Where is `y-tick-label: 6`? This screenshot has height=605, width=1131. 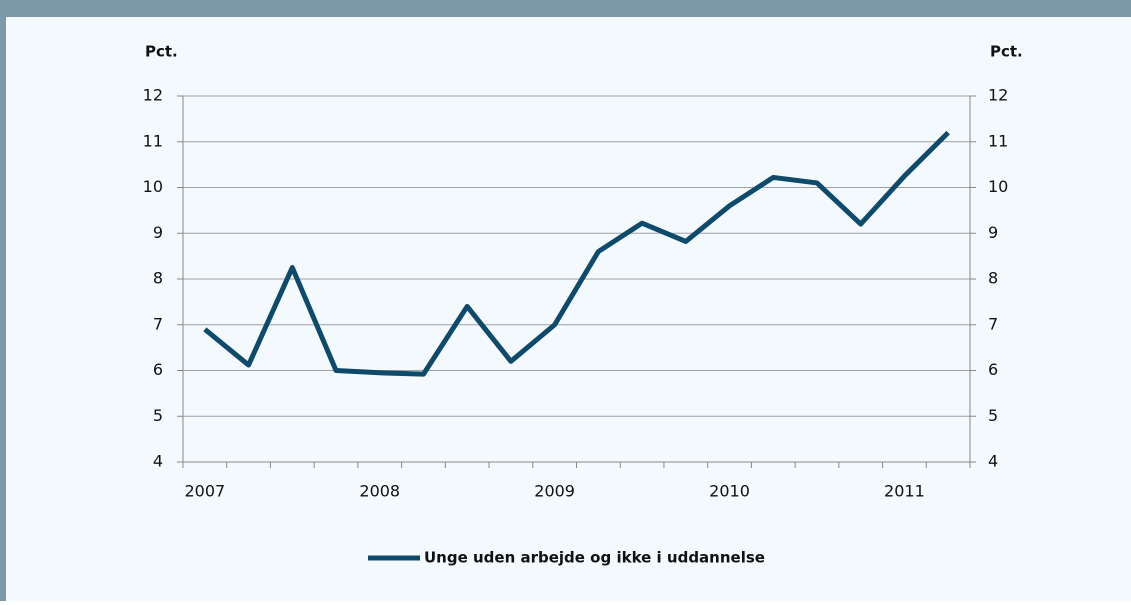
y-tick-label: 6 is located at coordinates (158, 369).